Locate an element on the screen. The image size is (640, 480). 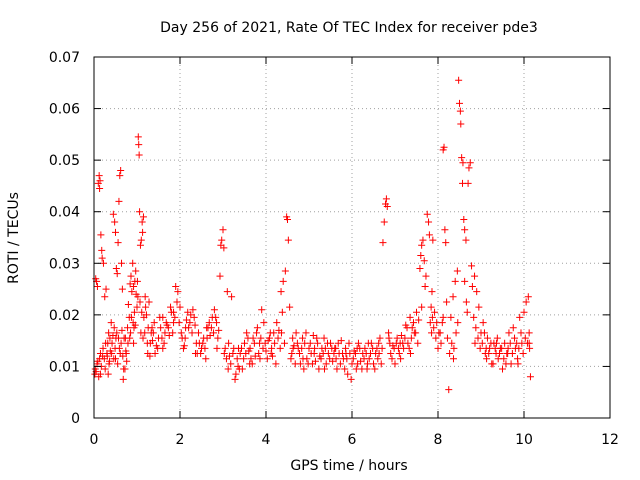
x-tick-label: 4 is located at coordinates (266, 440).